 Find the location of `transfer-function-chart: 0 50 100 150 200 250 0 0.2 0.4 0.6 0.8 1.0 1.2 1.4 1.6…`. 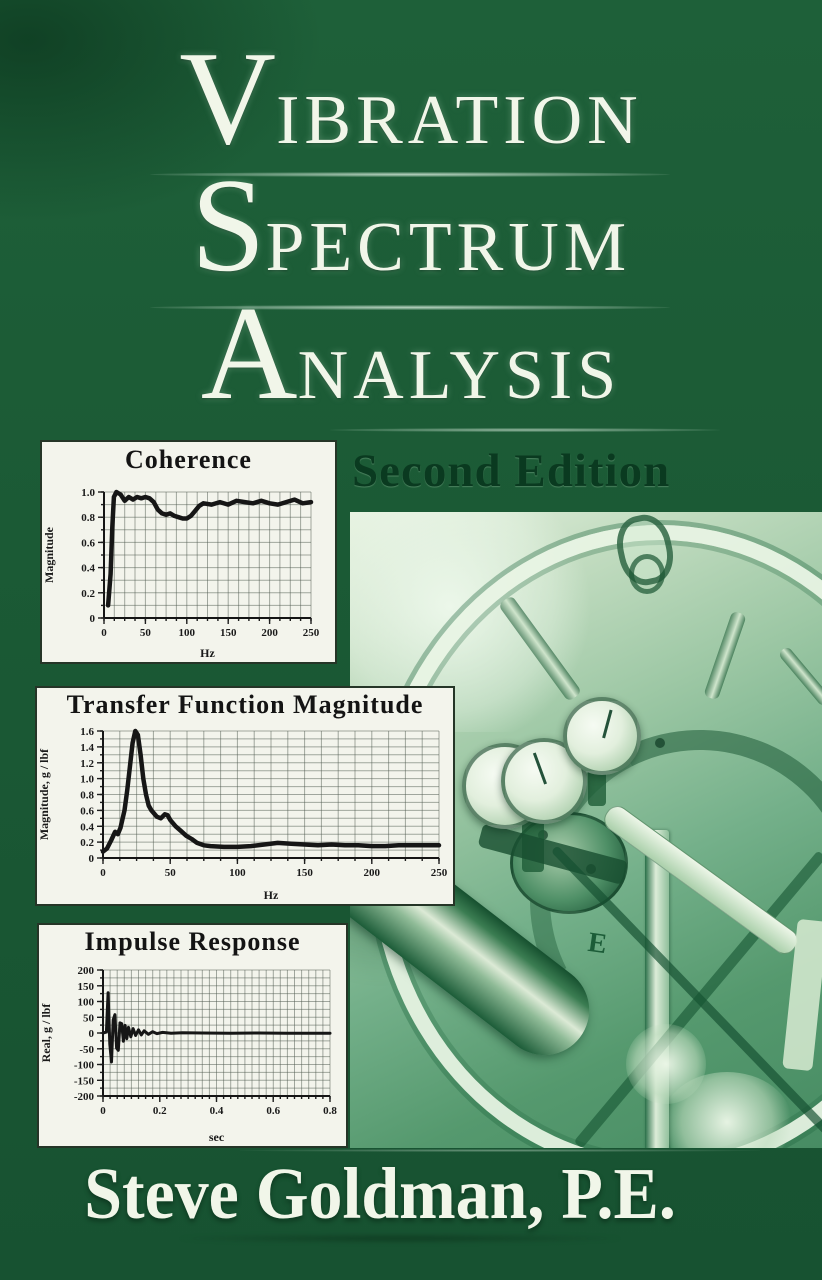

transfer-function-chart: 0 50 100 150 200 250 0 0.2 0.4 0.6 0.8 1.0 1.2 1.4 1.6… is located at coordinates (242, 814).